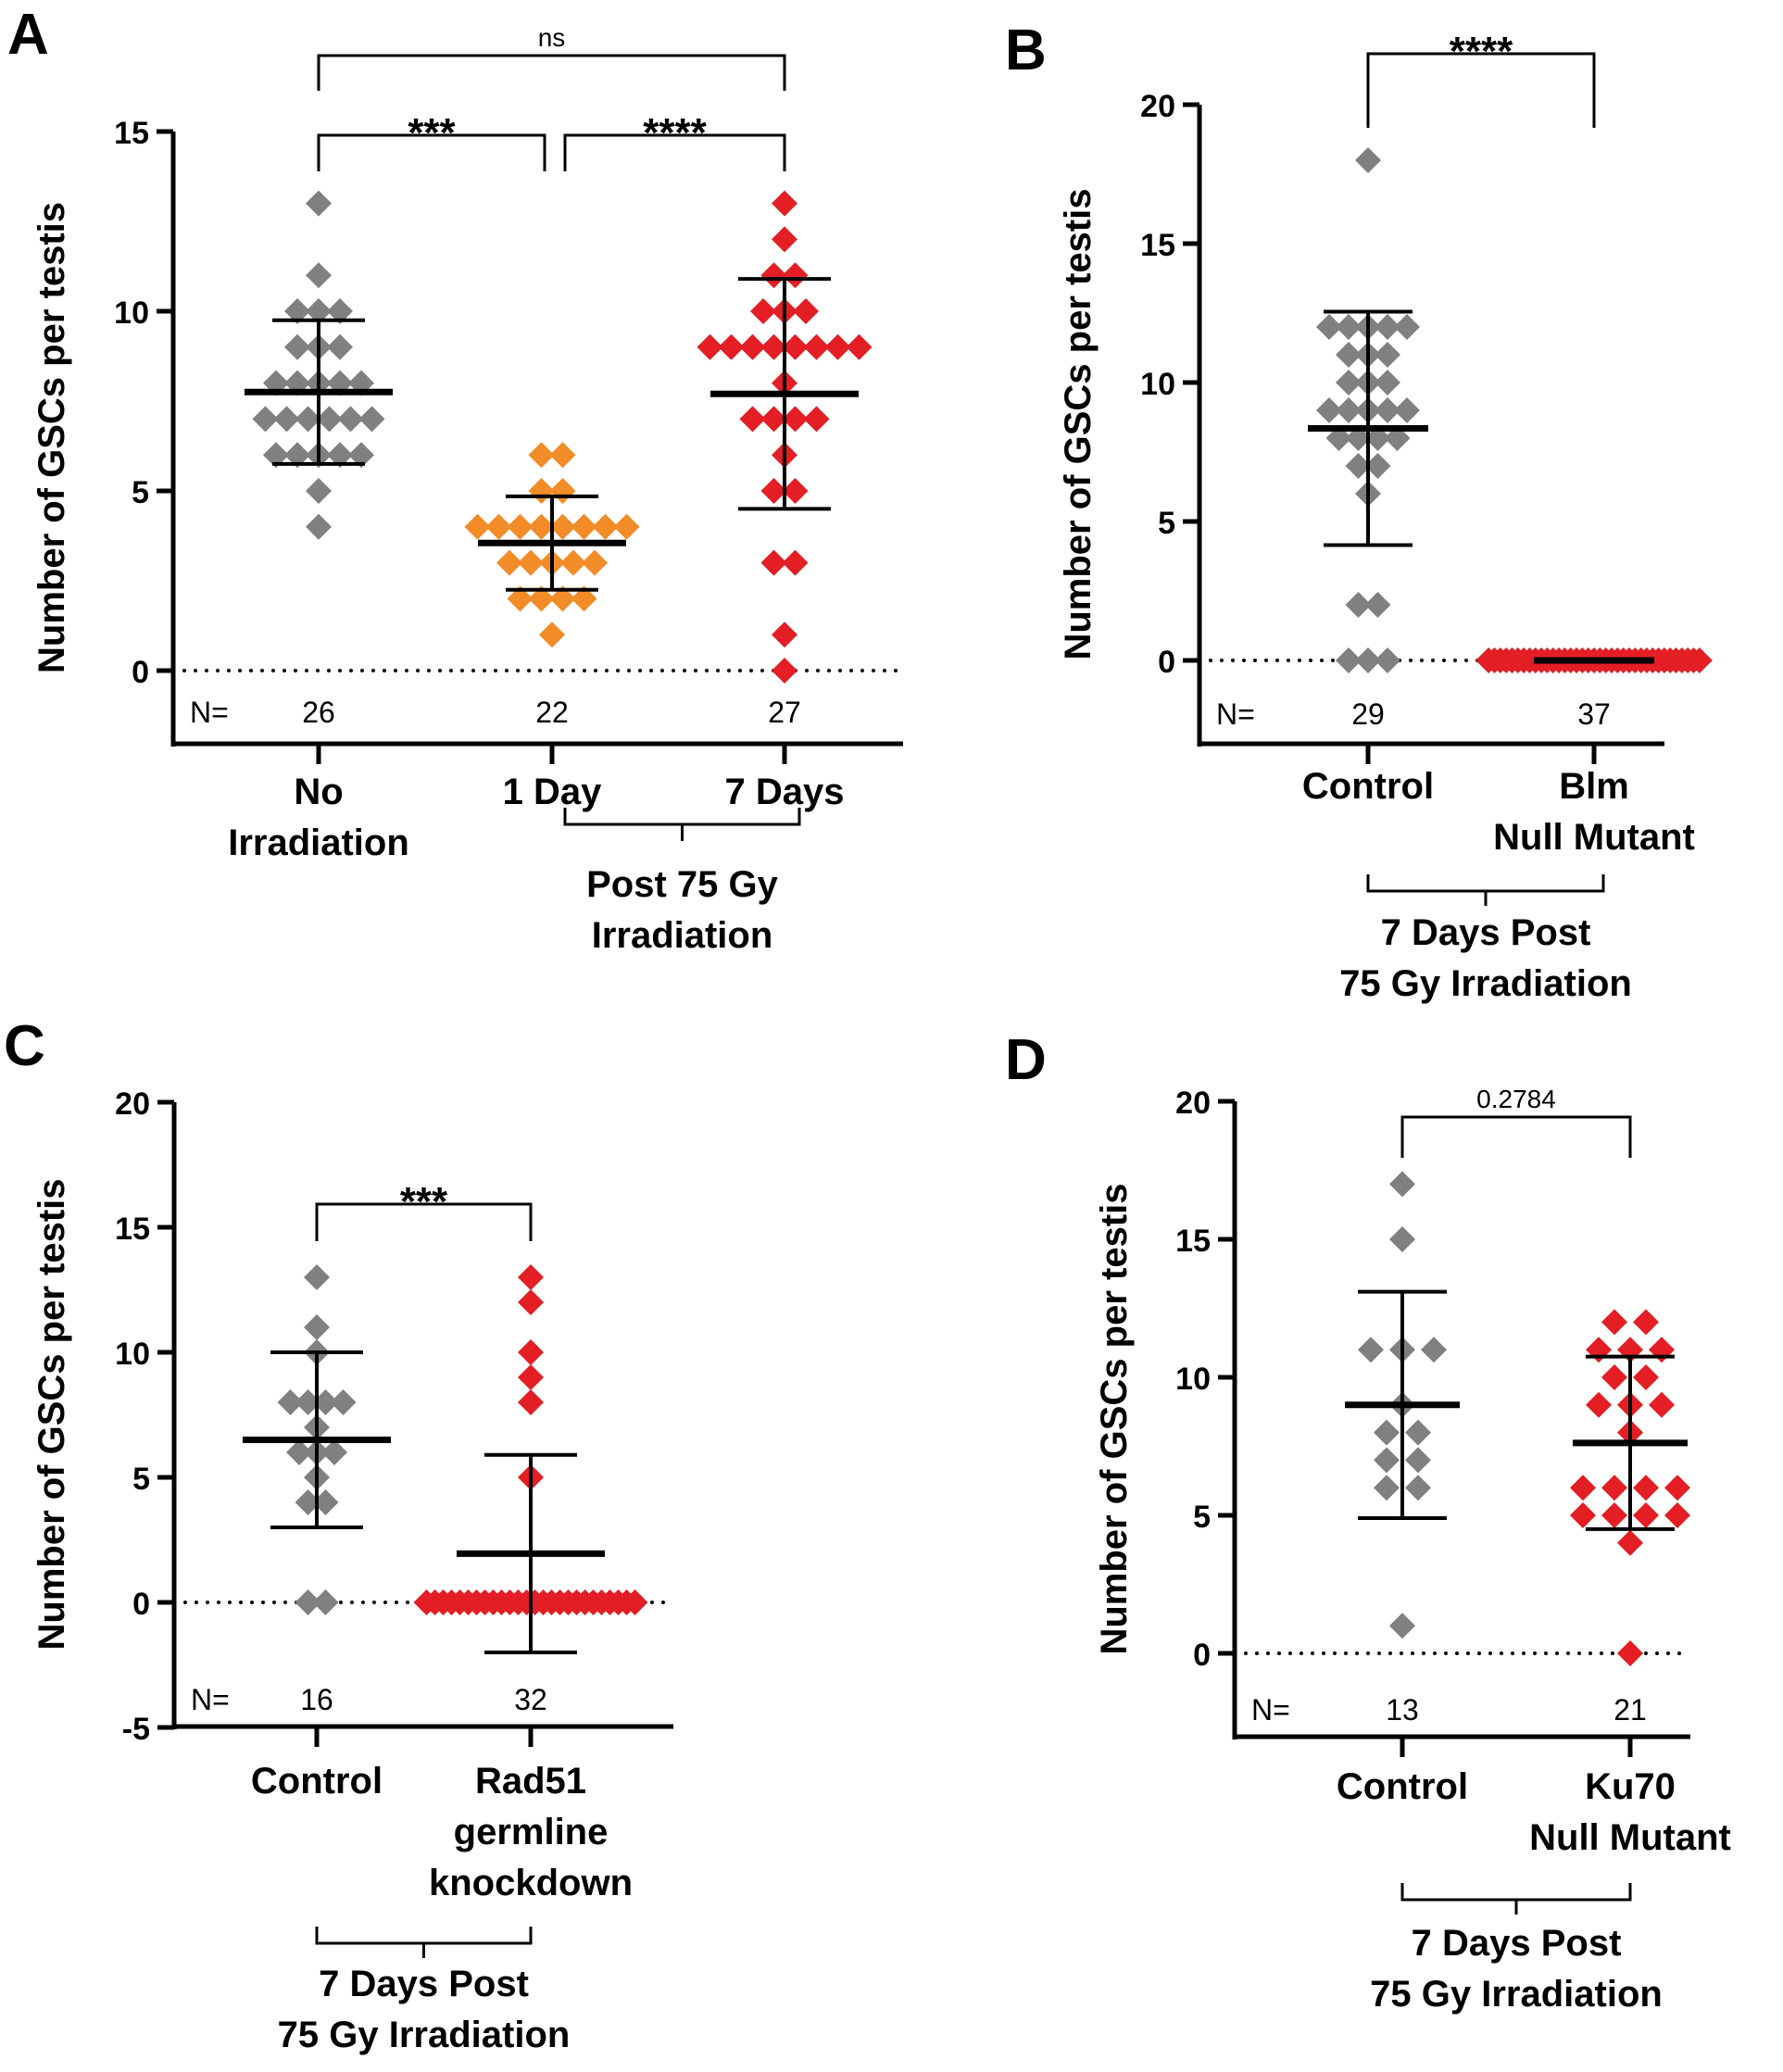 This screenshot has width=1783, height=2072. Describe the element at coordinates (682, 884) in the screenshot. I see `group-label: Post 75 Gy` at that location.